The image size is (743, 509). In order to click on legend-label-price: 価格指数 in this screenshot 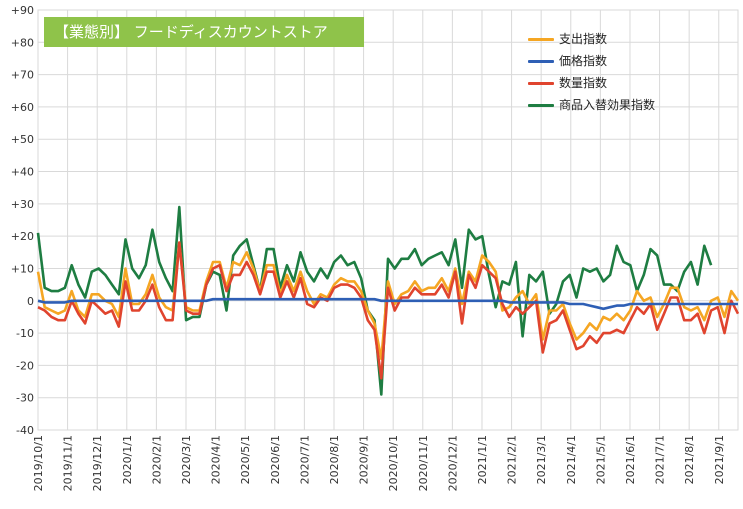, I will do `click(583, 61)`.